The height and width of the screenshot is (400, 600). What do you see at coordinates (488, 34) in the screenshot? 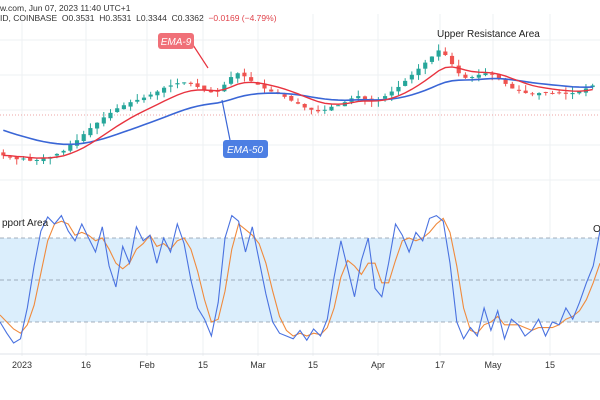
I see `resistance-label: Upper Resistance Area` at bounding box center [488, 34].